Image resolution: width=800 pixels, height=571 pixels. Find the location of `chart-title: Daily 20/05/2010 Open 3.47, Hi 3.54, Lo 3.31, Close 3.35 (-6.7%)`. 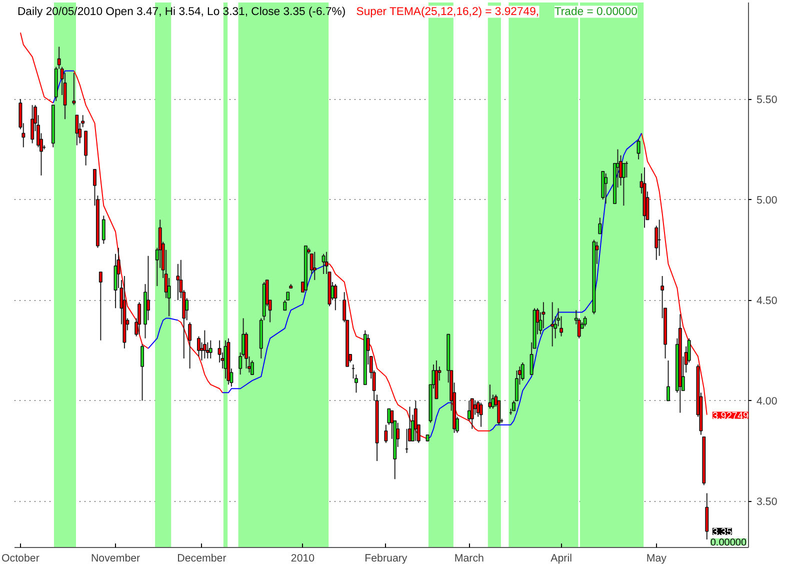

chart-title: Daily 20/05/2010 Open 3.47, Hi 3.54, Lo 3.31, Close 3.35 (-6.7%) is located at coordinates (182, 12).